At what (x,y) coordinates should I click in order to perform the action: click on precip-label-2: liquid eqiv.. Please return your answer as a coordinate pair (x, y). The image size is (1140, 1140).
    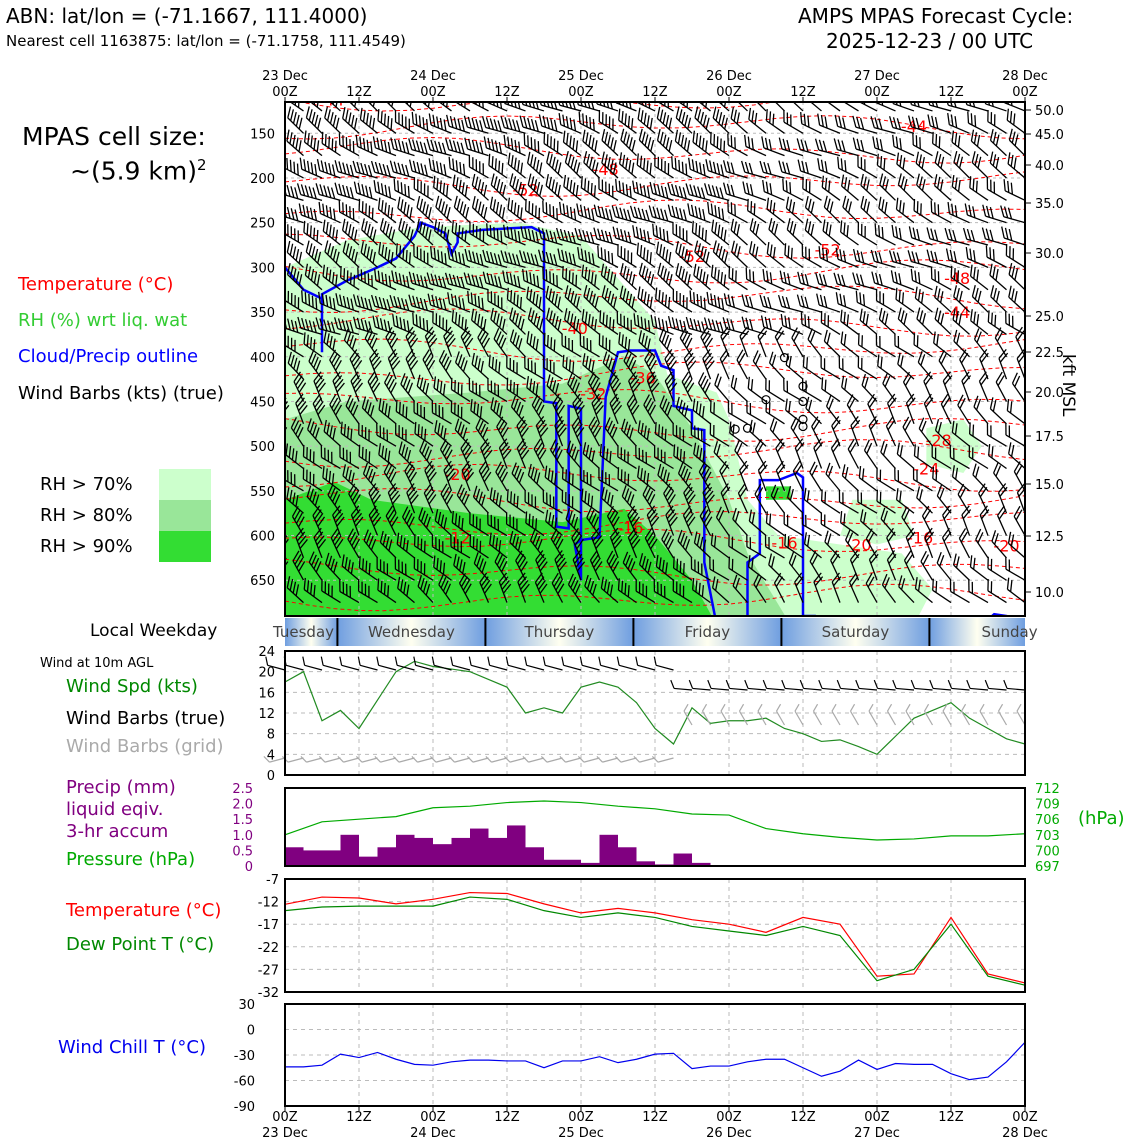
    Looking at the image, I should click on (115, 809).